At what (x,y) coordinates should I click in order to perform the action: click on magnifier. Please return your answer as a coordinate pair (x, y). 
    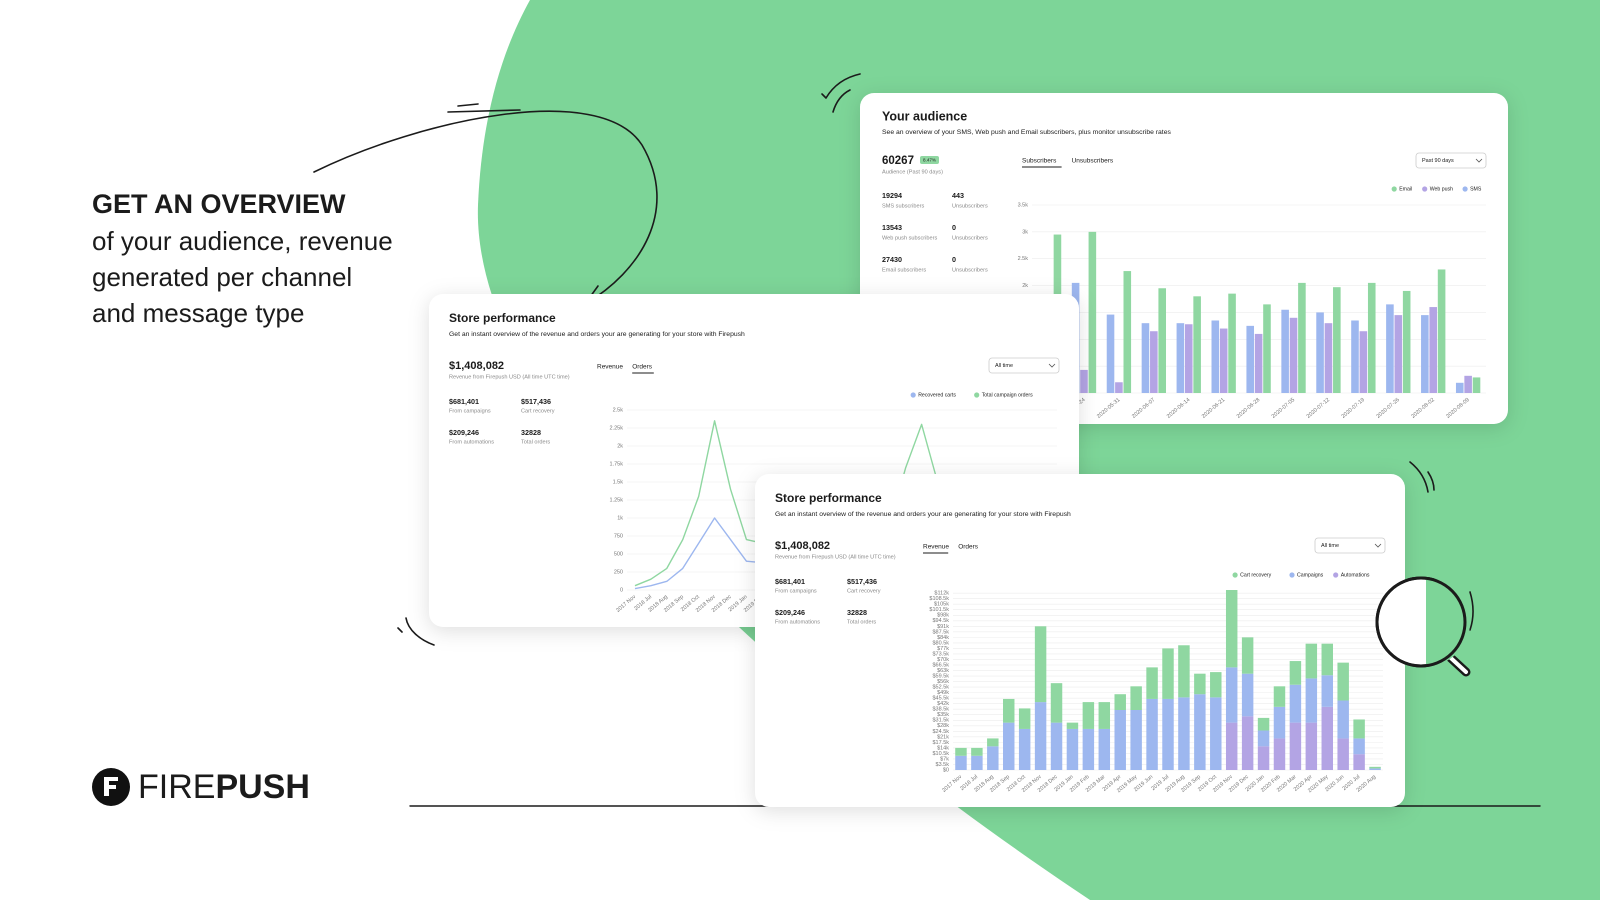
    Looking at the image, I should click on (1423, 626).